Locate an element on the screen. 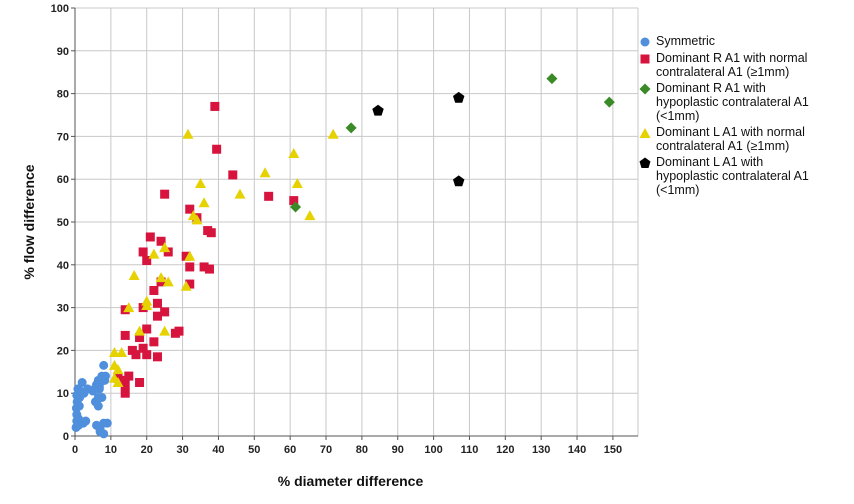 This screenshot has width=854, height=504. x-tick-labels: 0 10 20 30 40 50 60 70 80 90 100 110 120 130 140 150 is located at coordinates (347, 446).